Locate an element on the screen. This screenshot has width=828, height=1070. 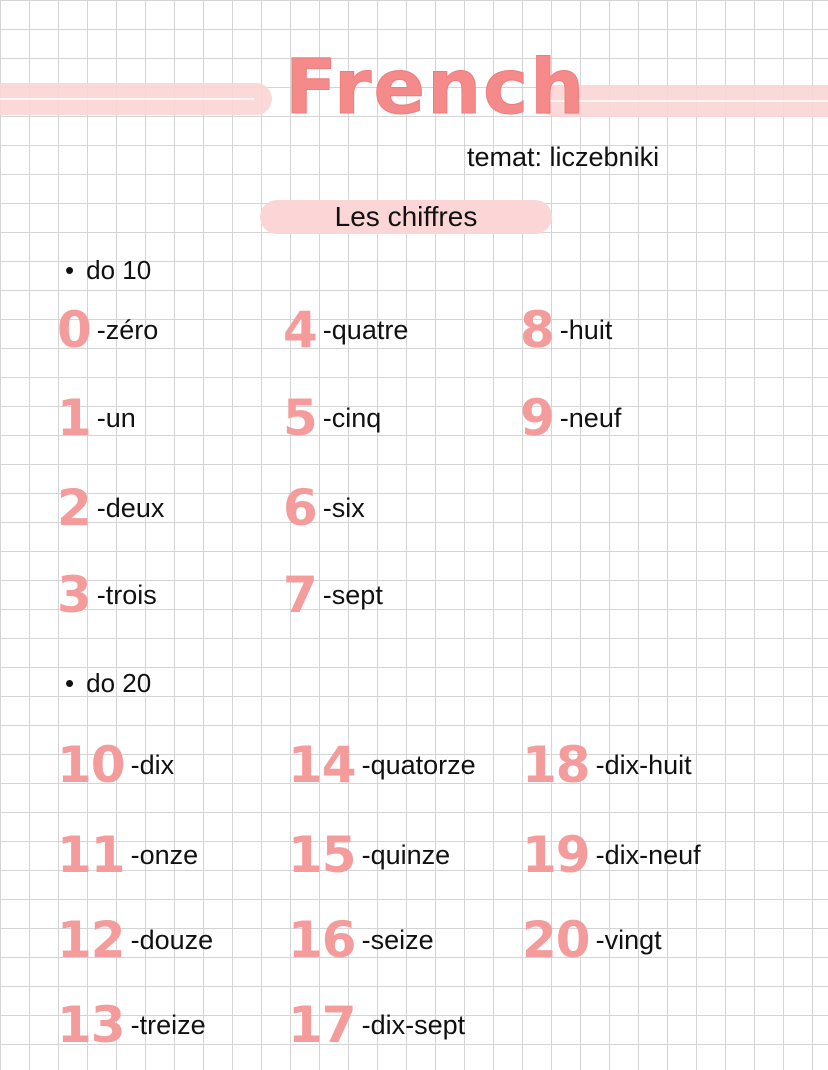
french-word: -sept is located at coordinates (352, 594).